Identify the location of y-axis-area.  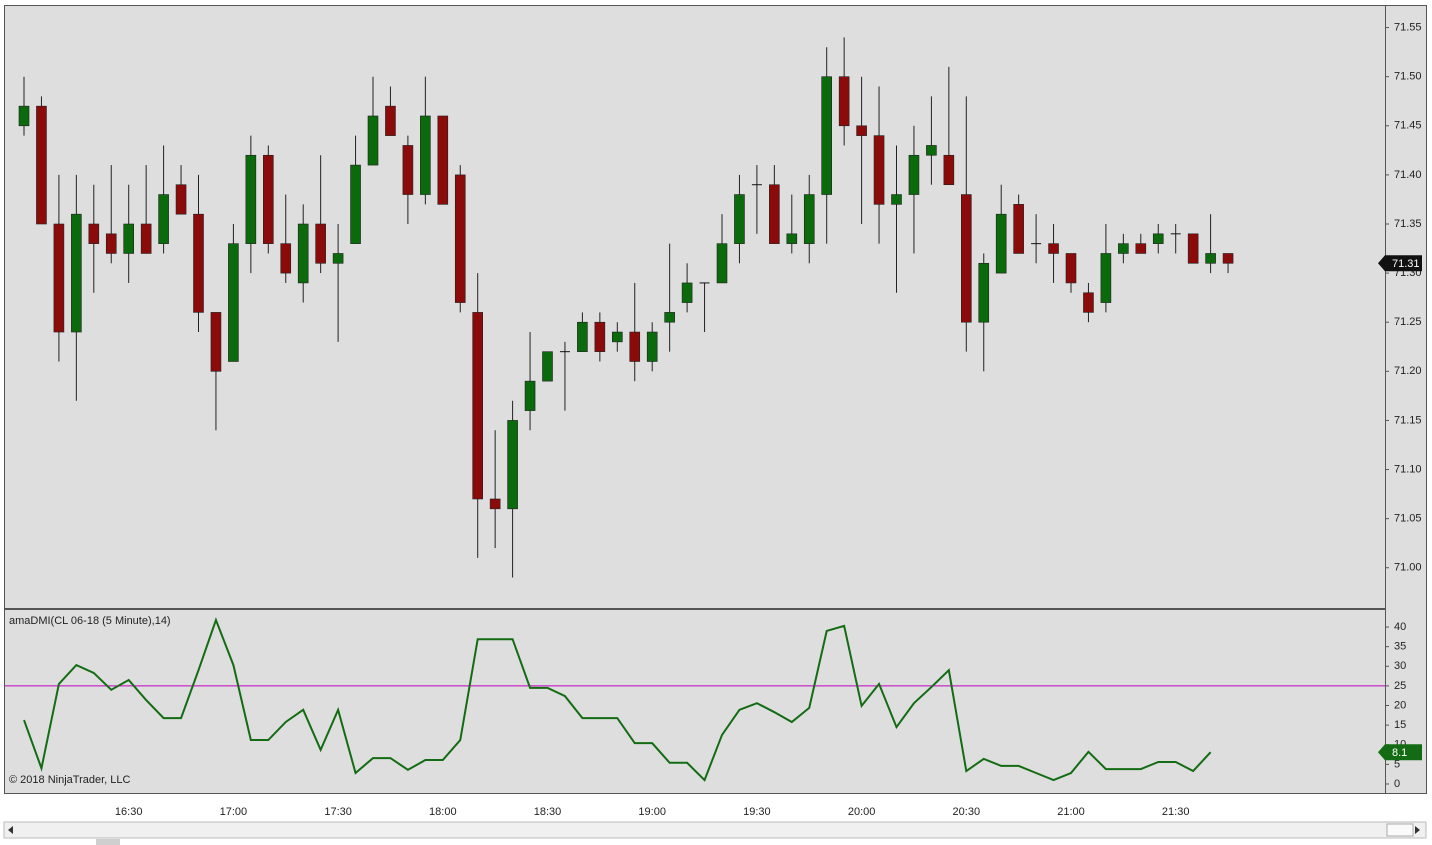
(1406, 399).